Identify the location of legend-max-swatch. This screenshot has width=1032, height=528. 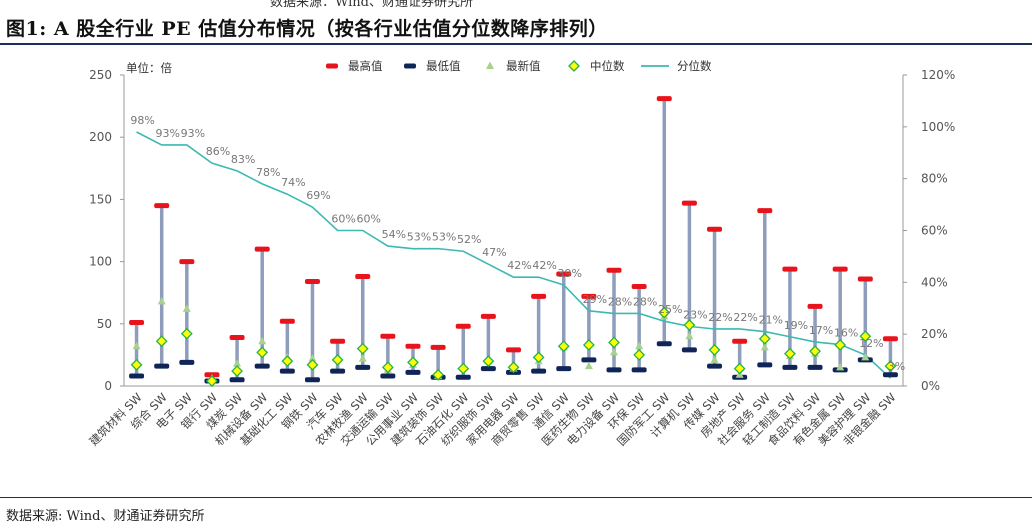
(332, 66).